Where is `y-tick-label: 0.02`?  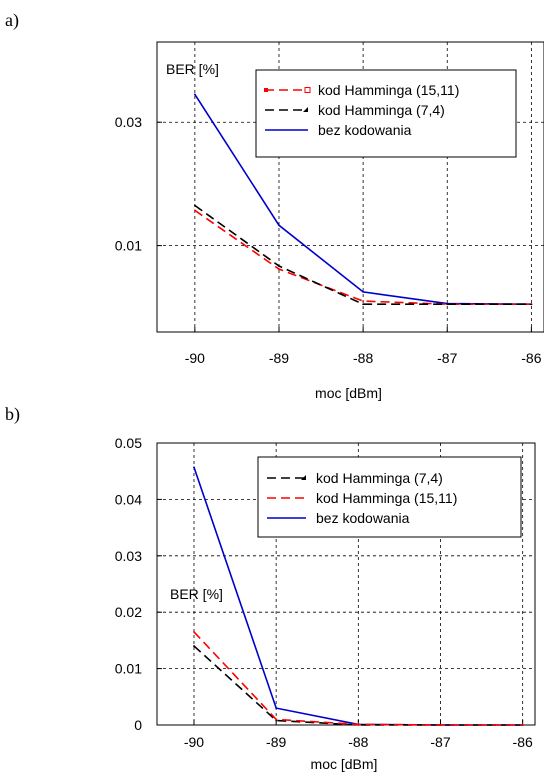 y-tick-label: 0.02 is located at coordinates (128, 612).